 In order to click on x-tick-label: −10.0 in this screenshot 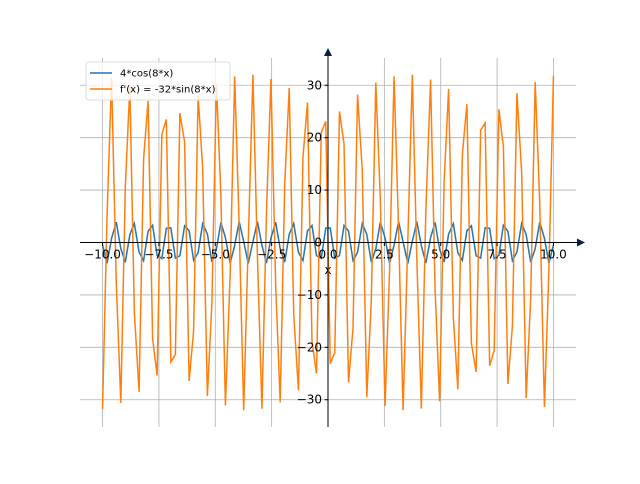, I will do `click(102, 255)`.